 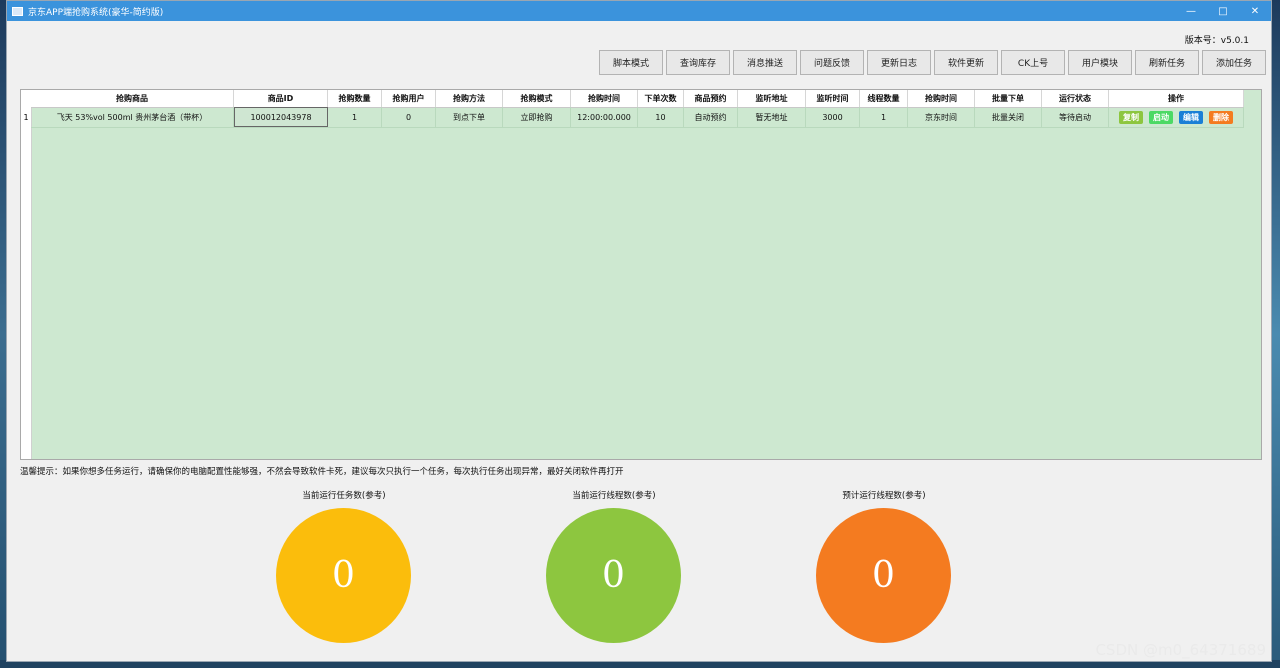 What do you see at coordinates (661, 117) in the screenshot?
I see `cell-order-count: 10` at bounding box center [661, 117].